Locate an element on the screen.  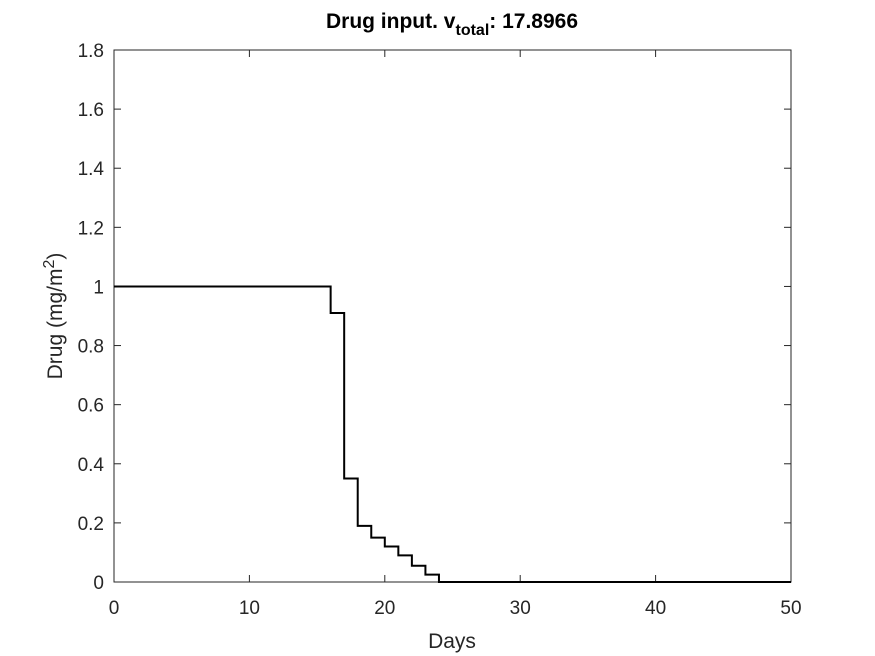
x-tick-label: 10 is located at coordinates (249, 608).